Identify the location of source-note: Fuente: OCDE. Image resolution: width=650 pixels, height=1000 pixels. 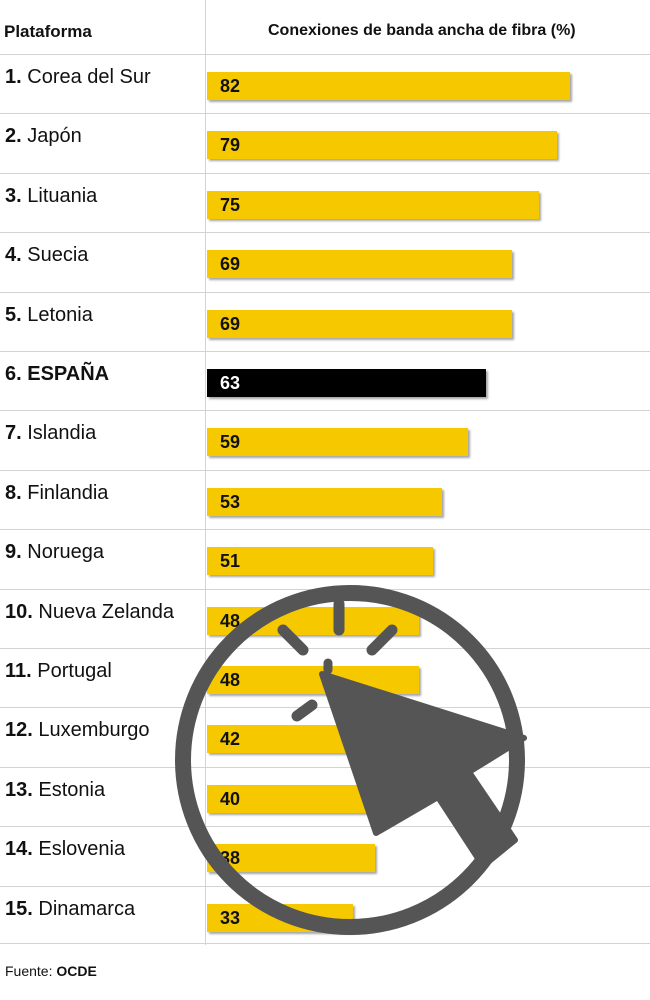
(51, 971).